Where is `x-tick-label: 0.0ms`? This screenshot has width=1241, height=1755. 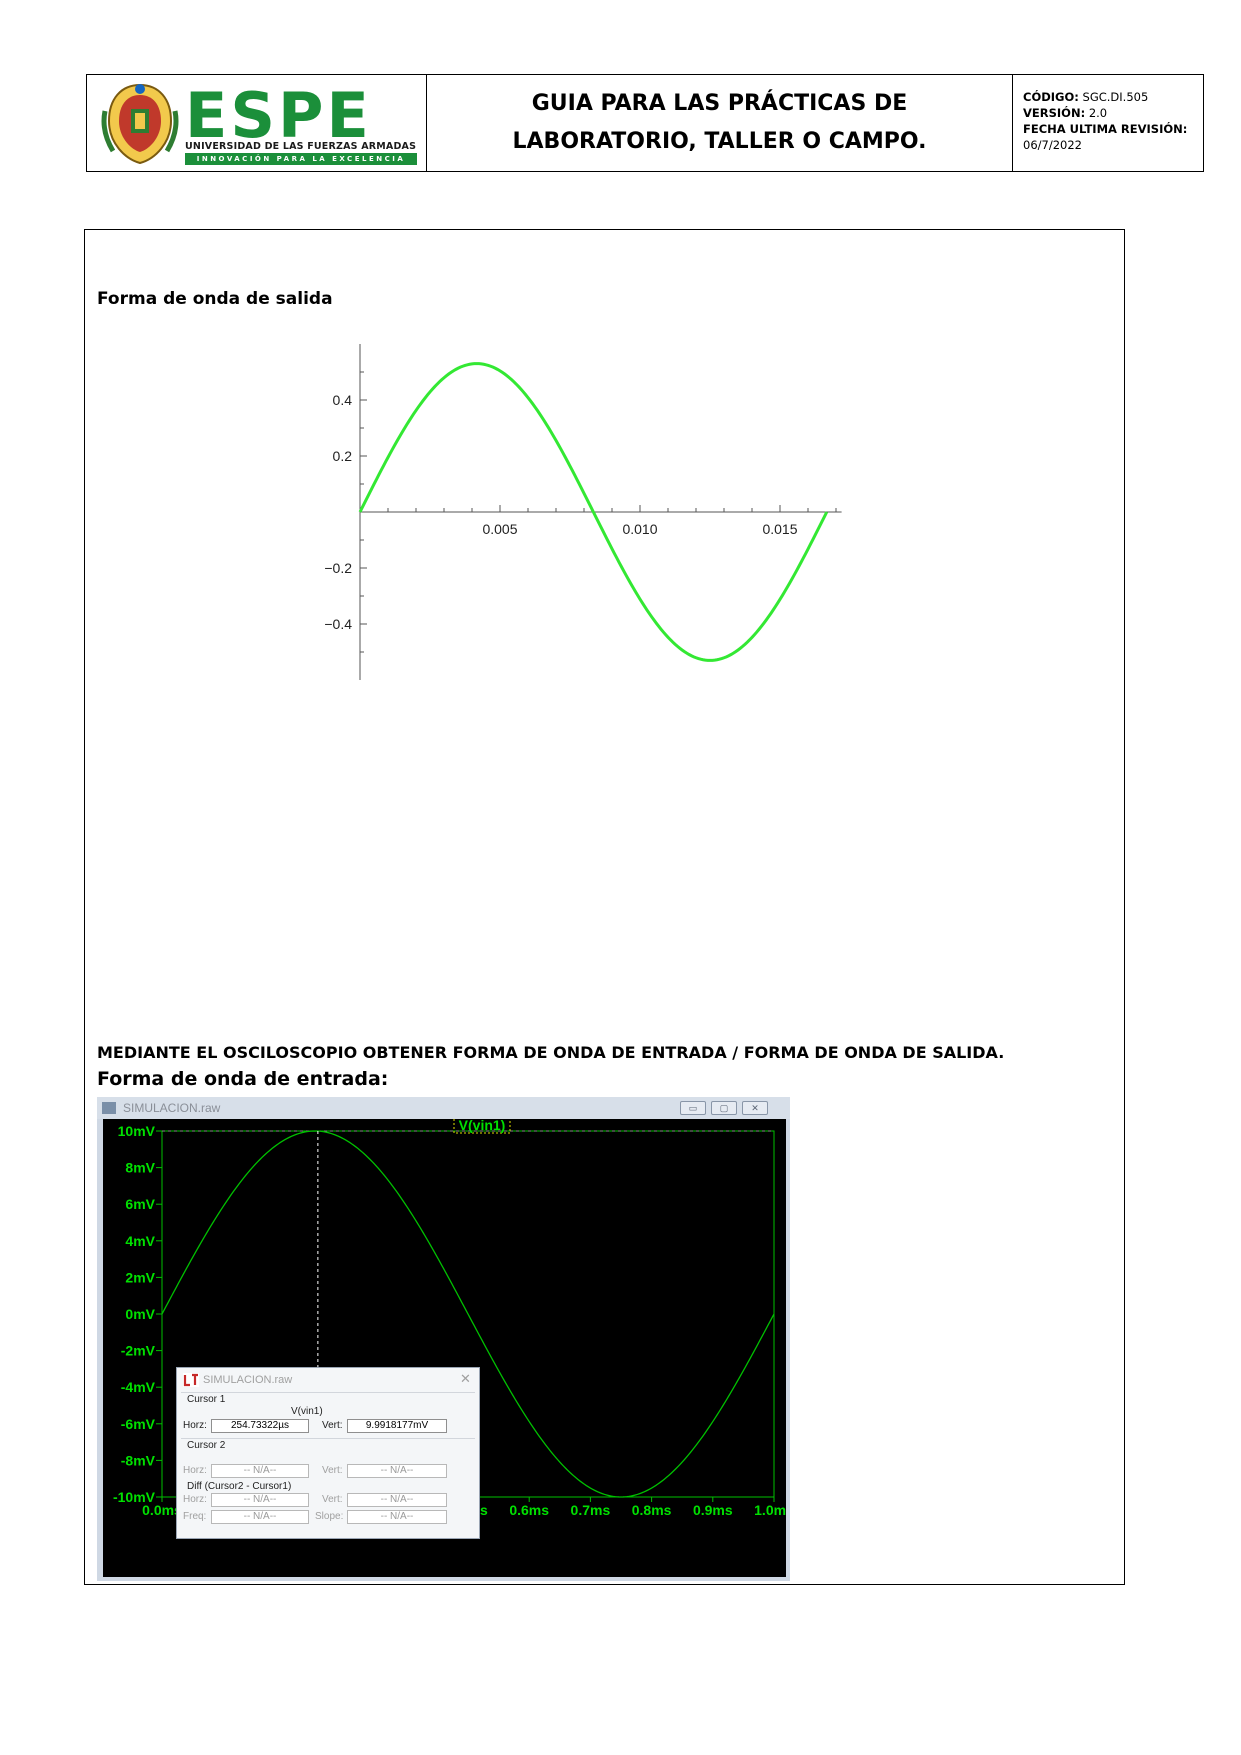 x-tick-label: 0.0ms is located at coordinates (162, 1510).